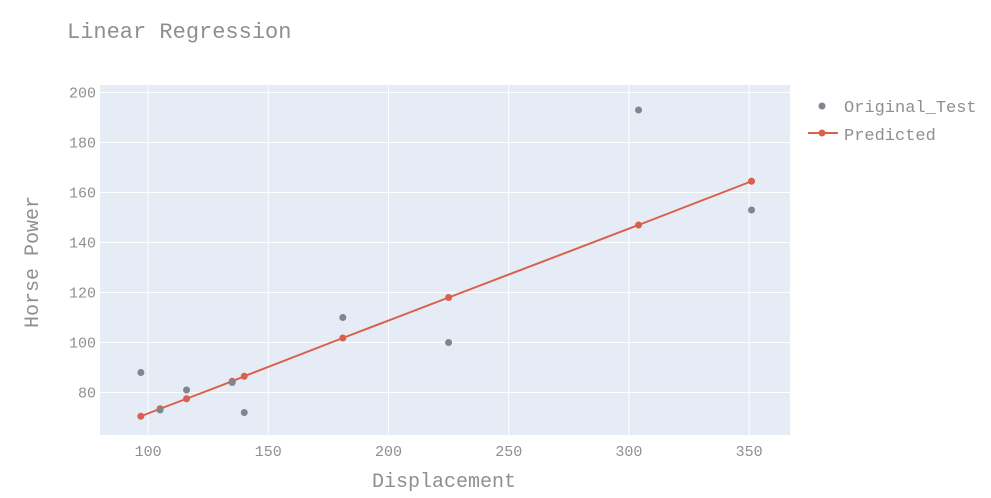  I want to click on legend-label-predicted: Predicted, so click(890, 136).